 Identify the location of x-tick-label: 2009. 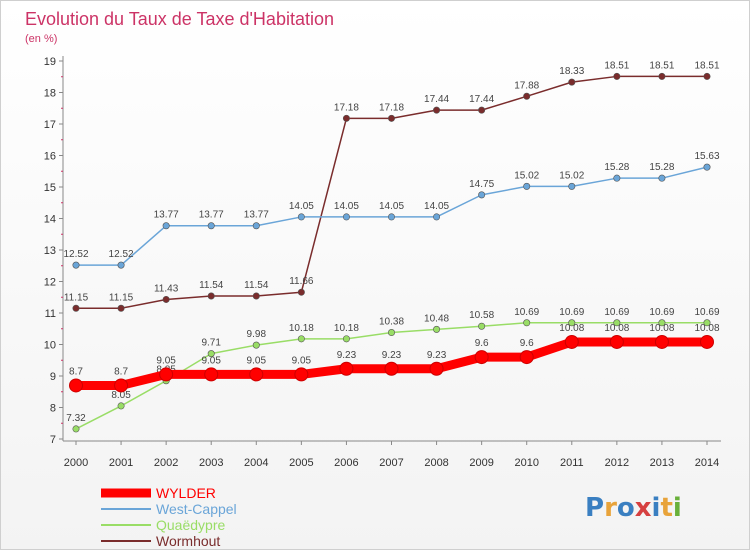
(481, 463).